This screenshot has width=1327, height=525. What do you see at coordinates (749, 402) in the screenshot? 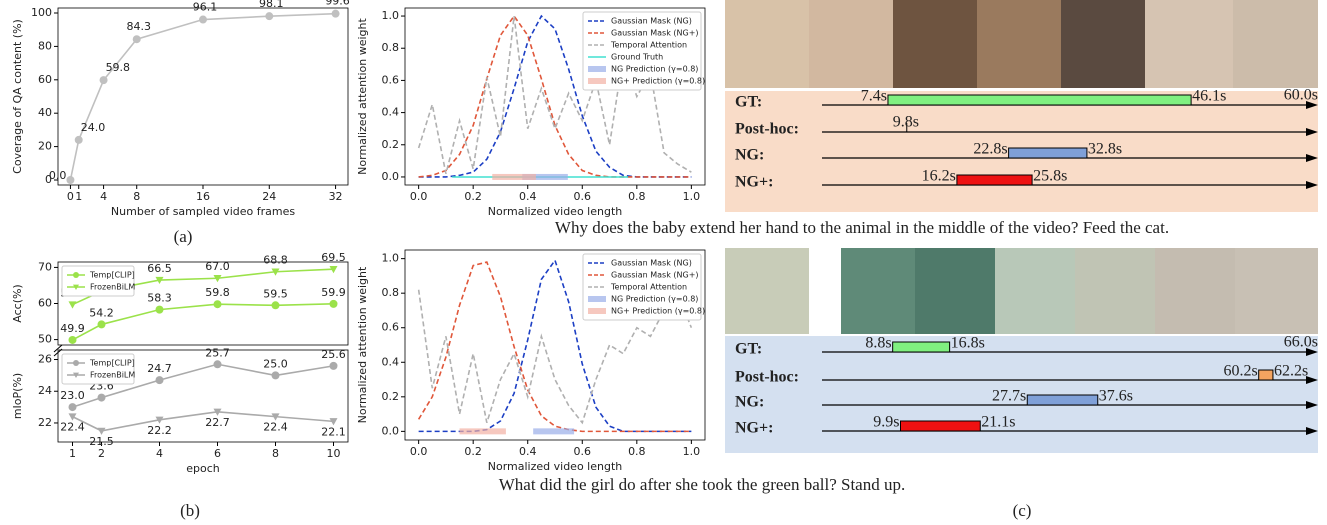
I see `row-name: NG:` at bounding box center [749, 402].